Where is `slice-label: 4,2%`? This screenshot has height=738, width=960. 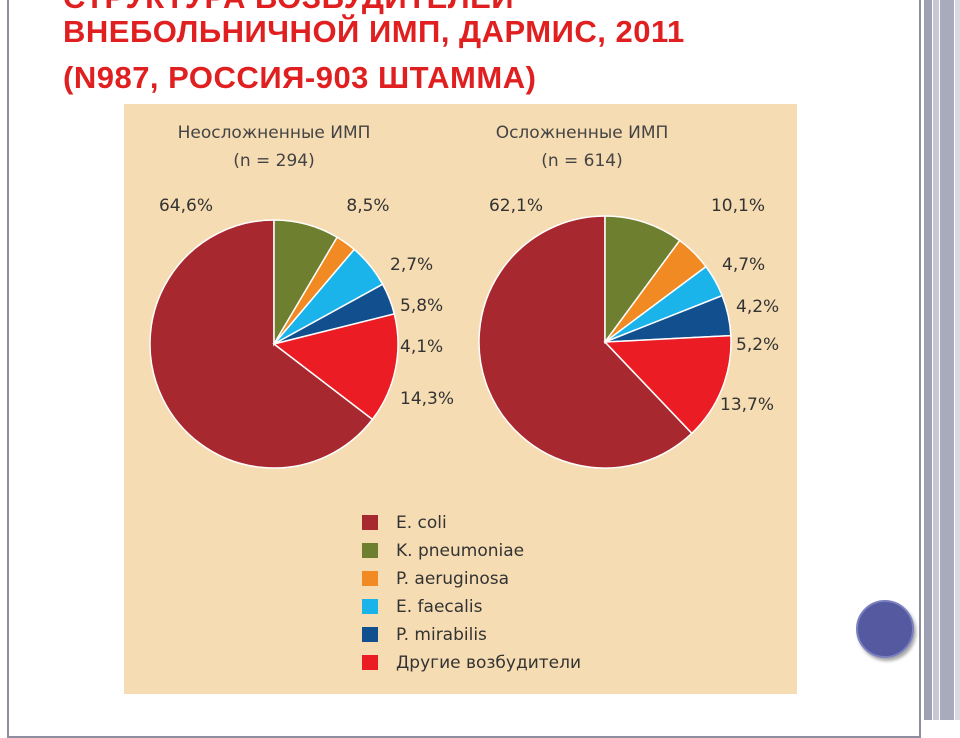
slice-label: 4,2% is located at coordinates (757, 307).